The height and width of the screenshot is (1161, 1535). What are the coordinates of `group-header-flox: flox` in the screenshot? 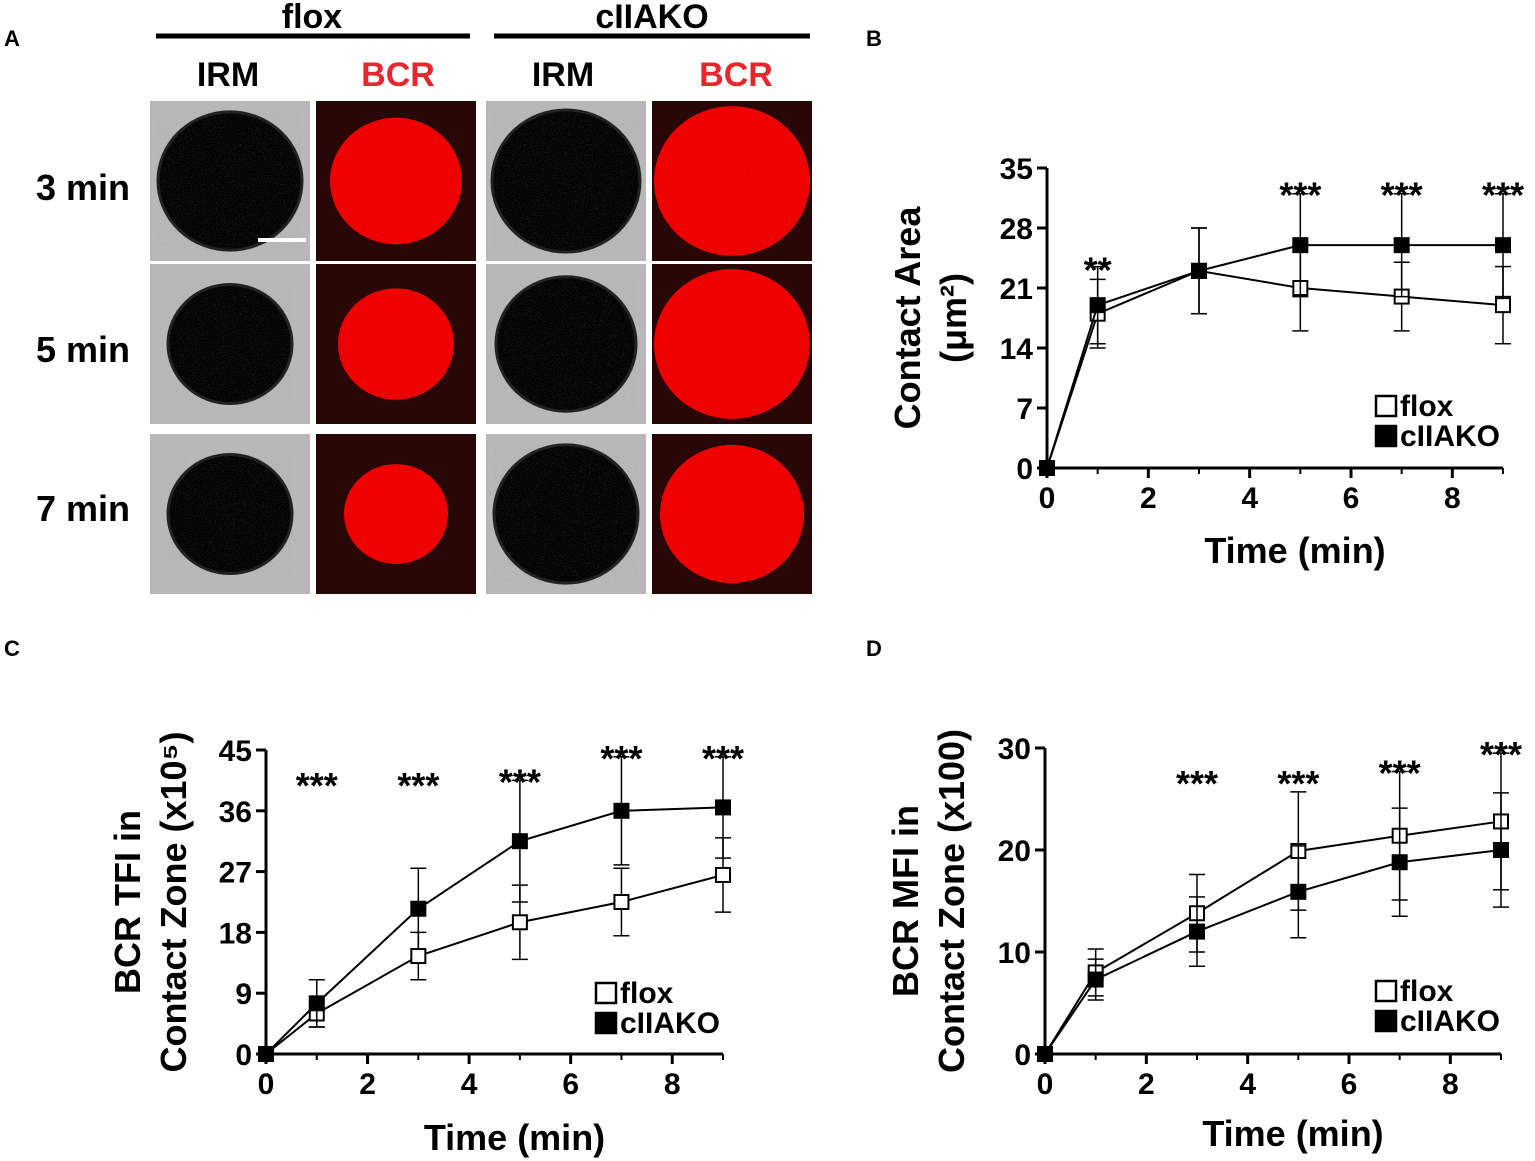 It's located at (312, 18).